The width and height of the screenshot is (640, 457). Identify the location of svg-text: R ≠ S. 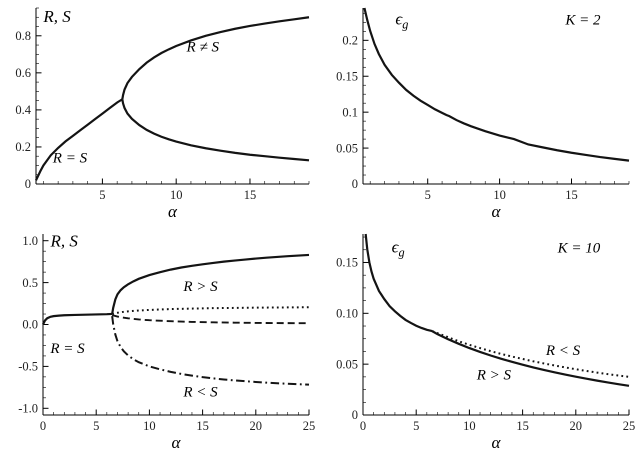
(203, 48).